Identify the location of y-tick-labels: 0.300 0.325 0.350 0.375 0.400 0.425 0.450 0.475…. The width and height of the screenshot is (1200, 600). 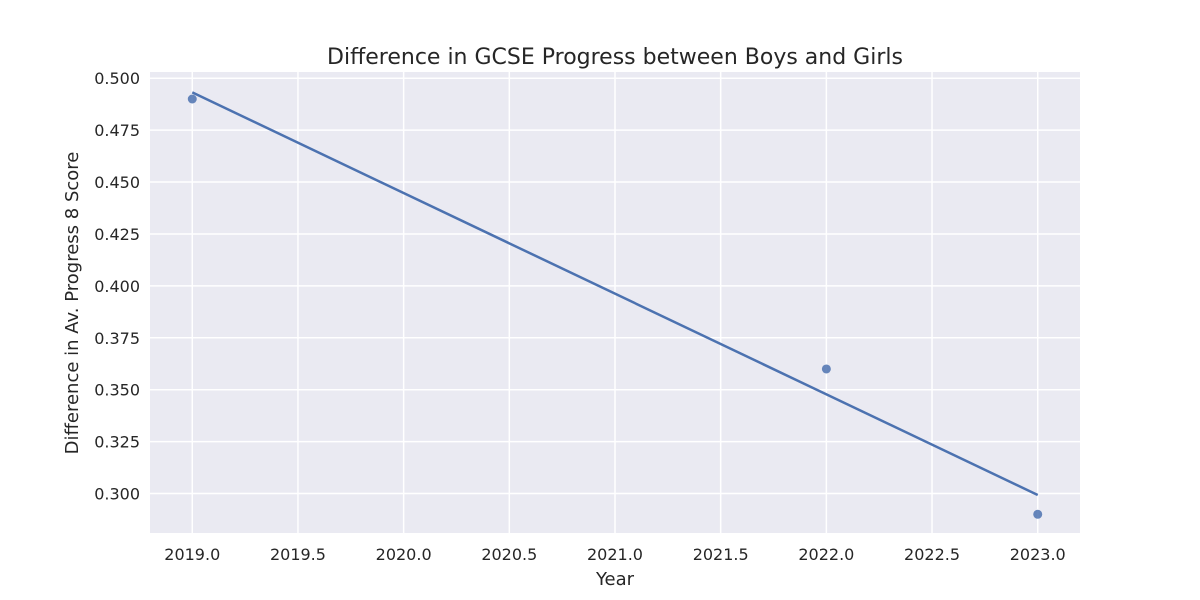
(117, 286).